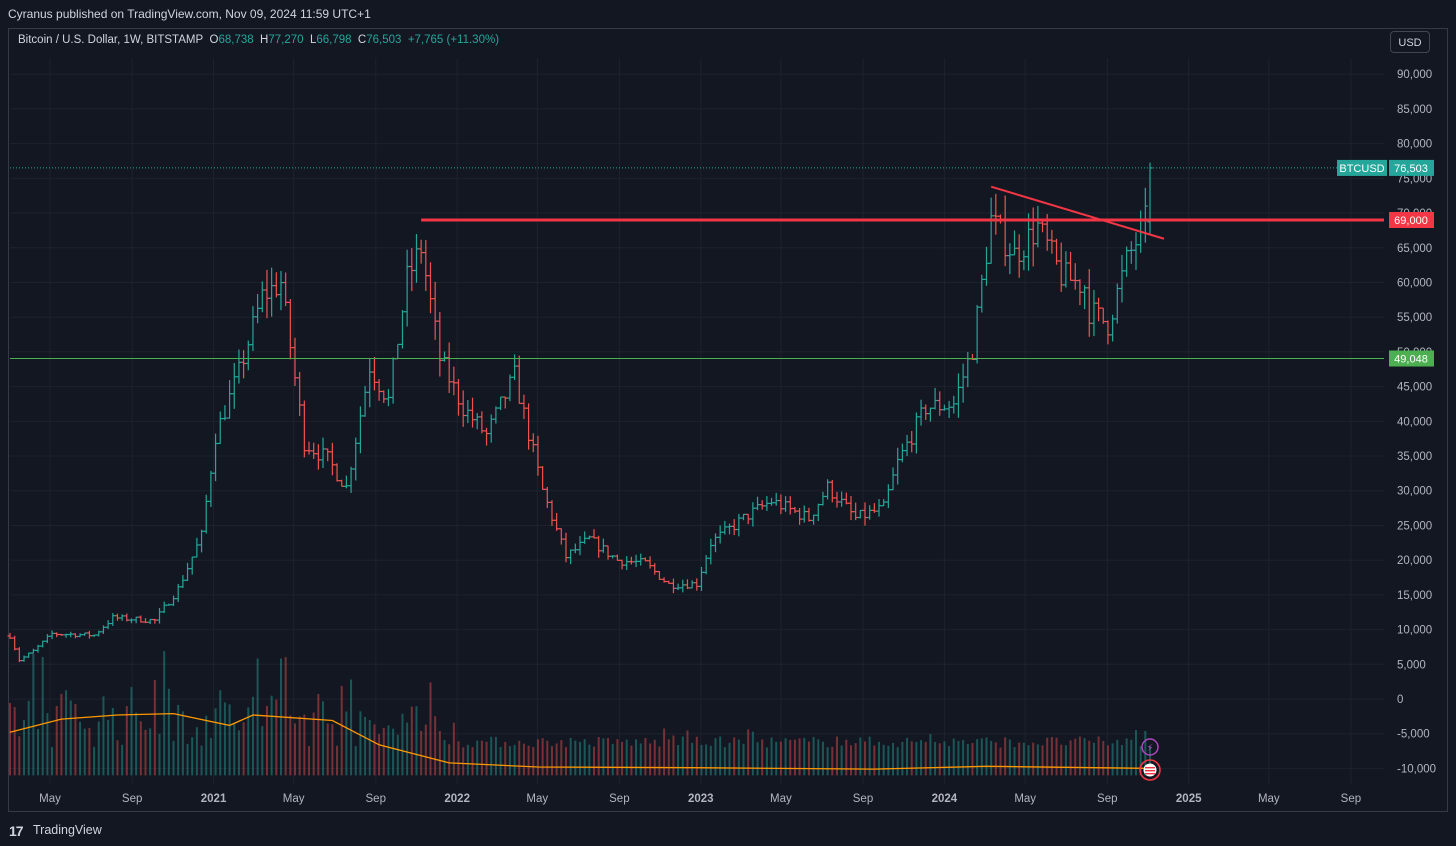  Describe the element at coordinates (1414, 249) in the screenshot. I see `y-tick-label: 65,000` at that location.